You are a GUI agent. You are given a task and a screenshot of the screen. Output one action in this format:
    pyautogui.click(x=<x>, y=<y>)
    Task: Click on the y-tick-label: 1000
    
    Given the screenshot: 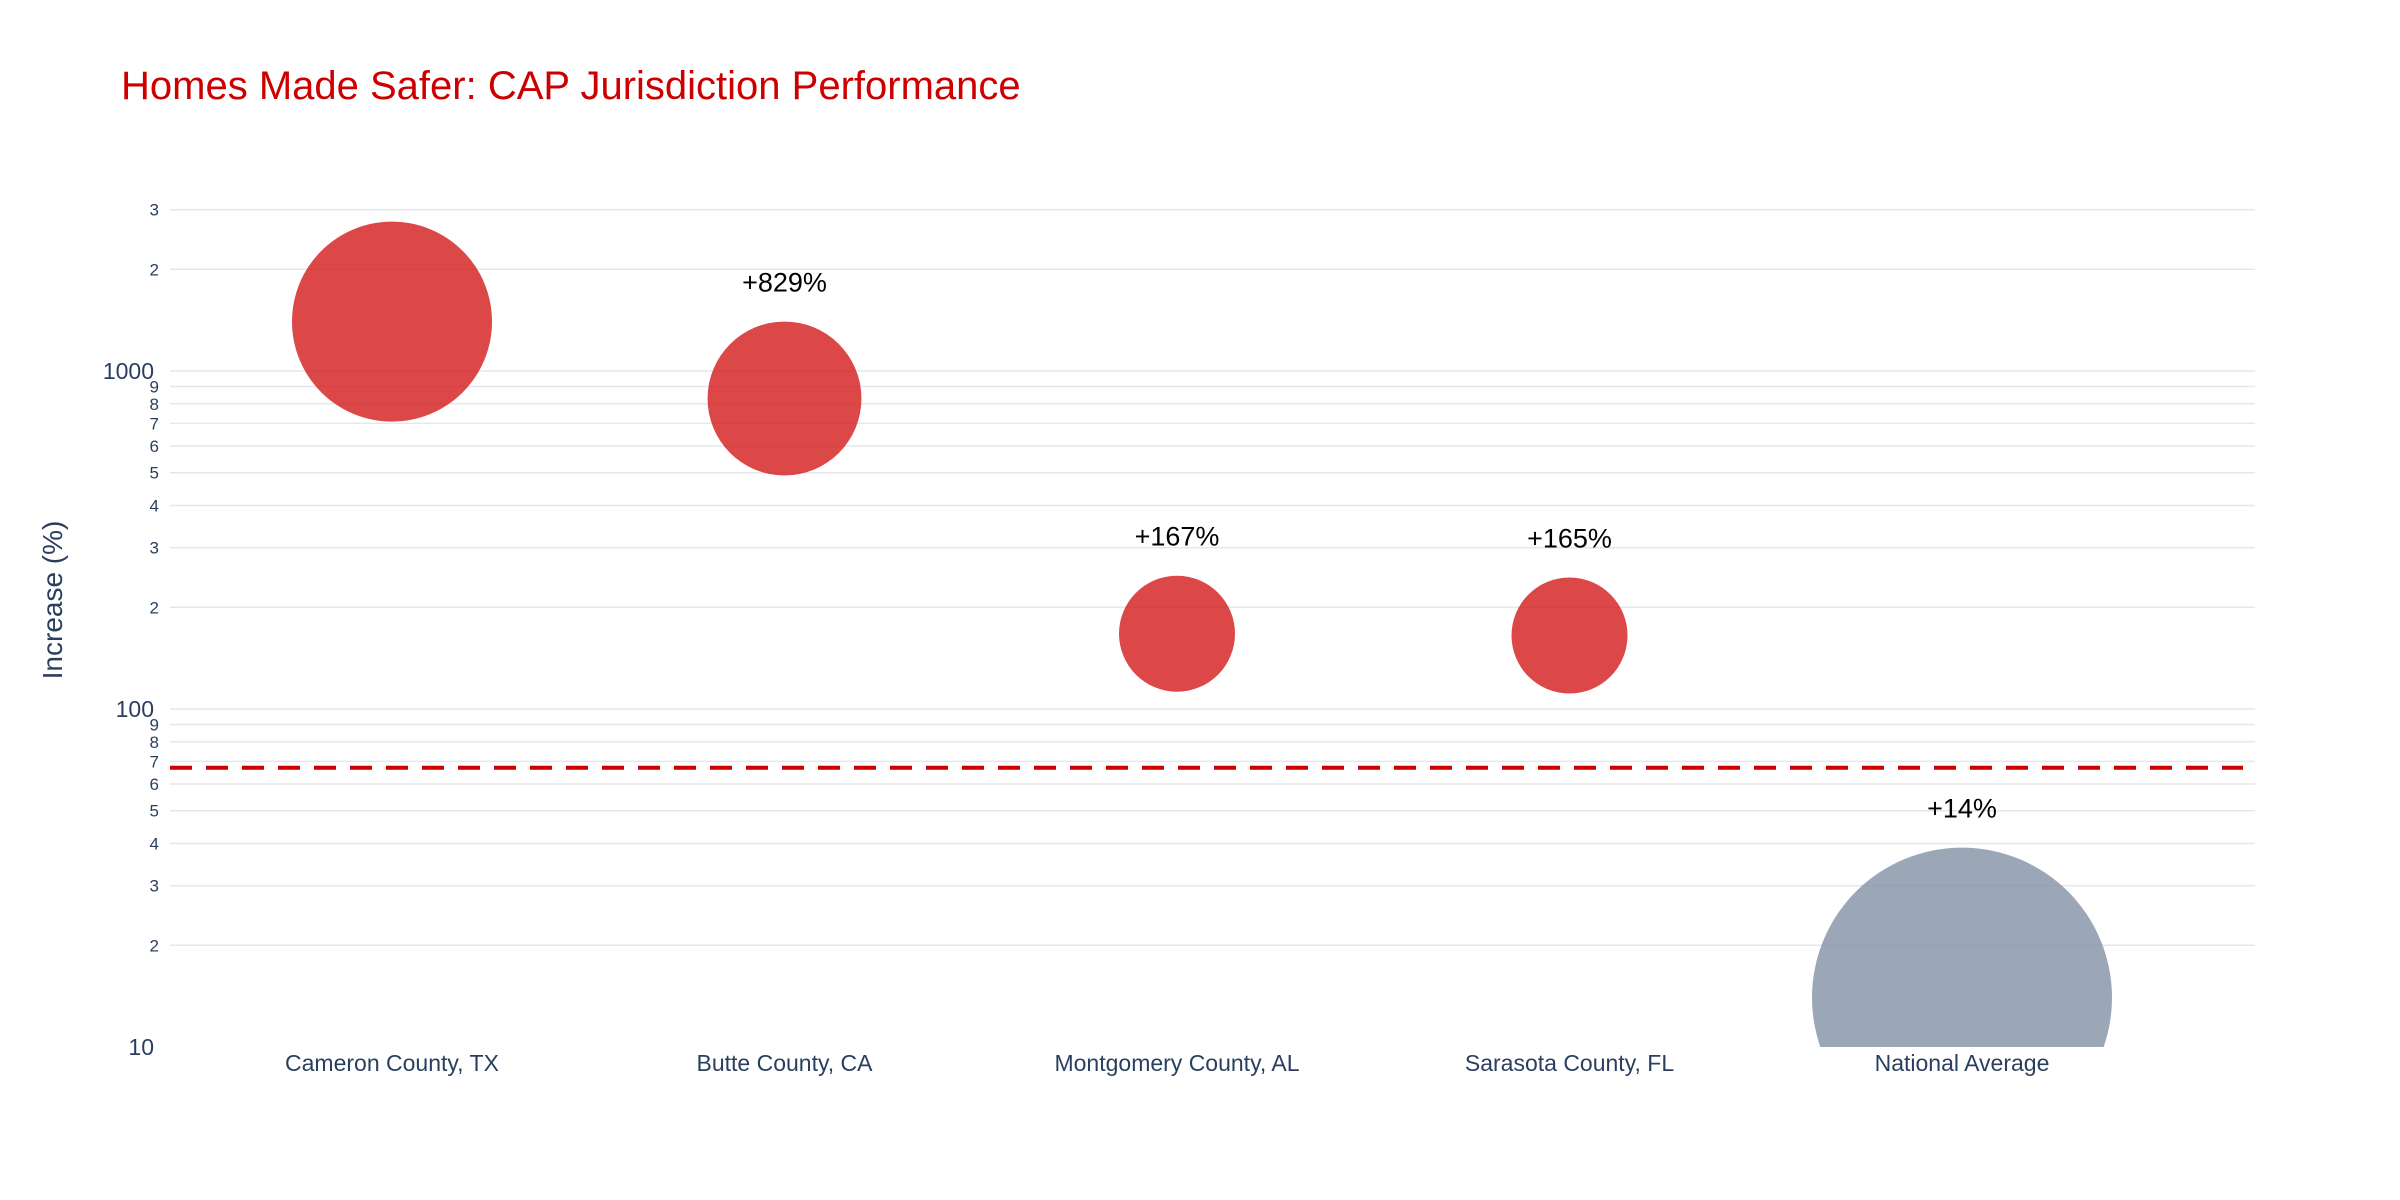 What is the action you would take?
    pyautogui.click(x=128, y=371)
    